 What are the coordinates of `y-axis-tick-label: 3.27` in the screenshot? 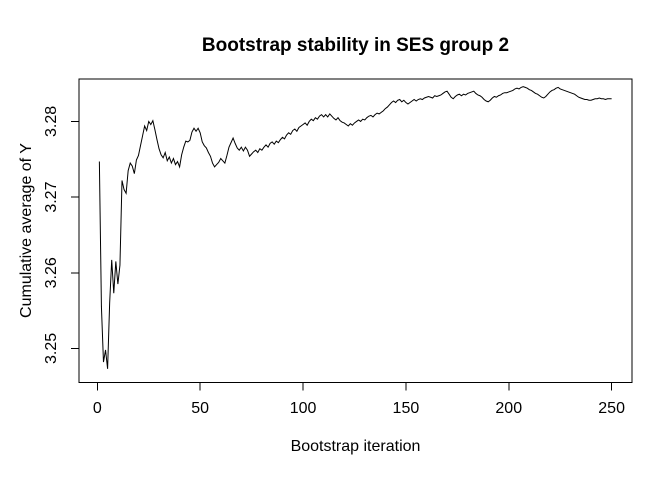 It's located at (51, 196).